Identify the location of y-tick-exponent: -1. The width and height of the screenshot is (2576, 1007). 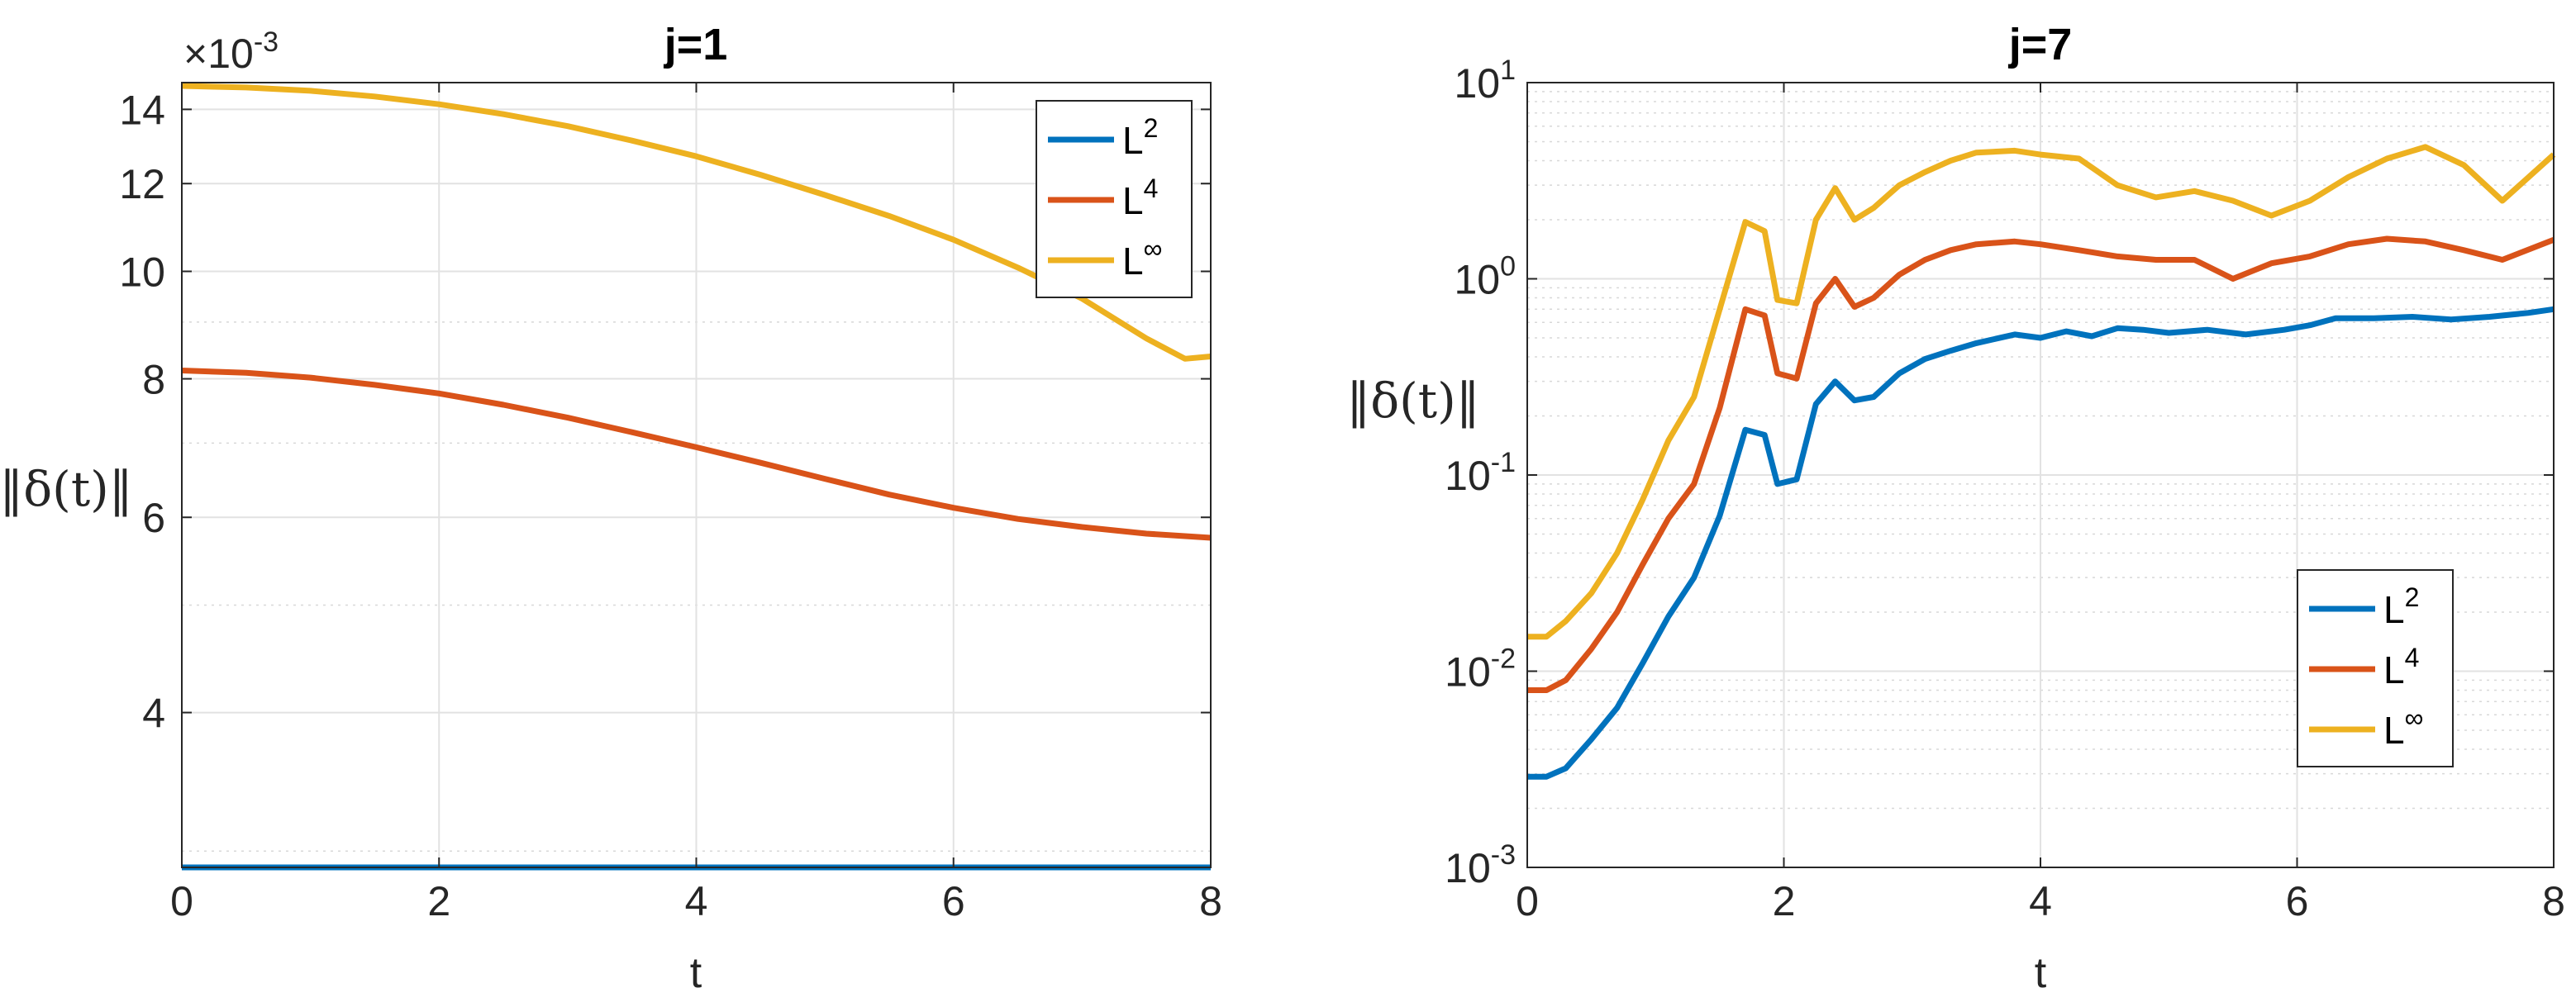
(1504, 462).